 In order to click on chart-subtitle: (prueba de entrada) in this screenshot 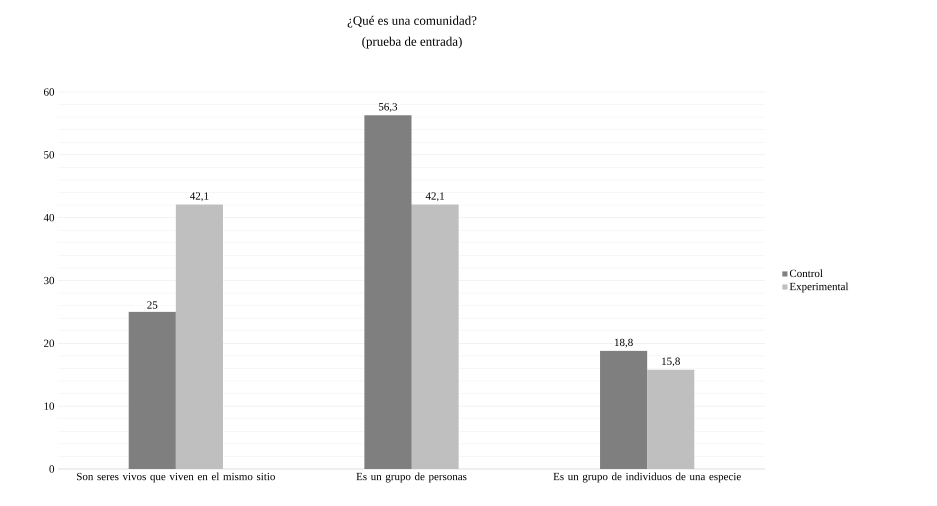, I will do `click(412, 42)`.